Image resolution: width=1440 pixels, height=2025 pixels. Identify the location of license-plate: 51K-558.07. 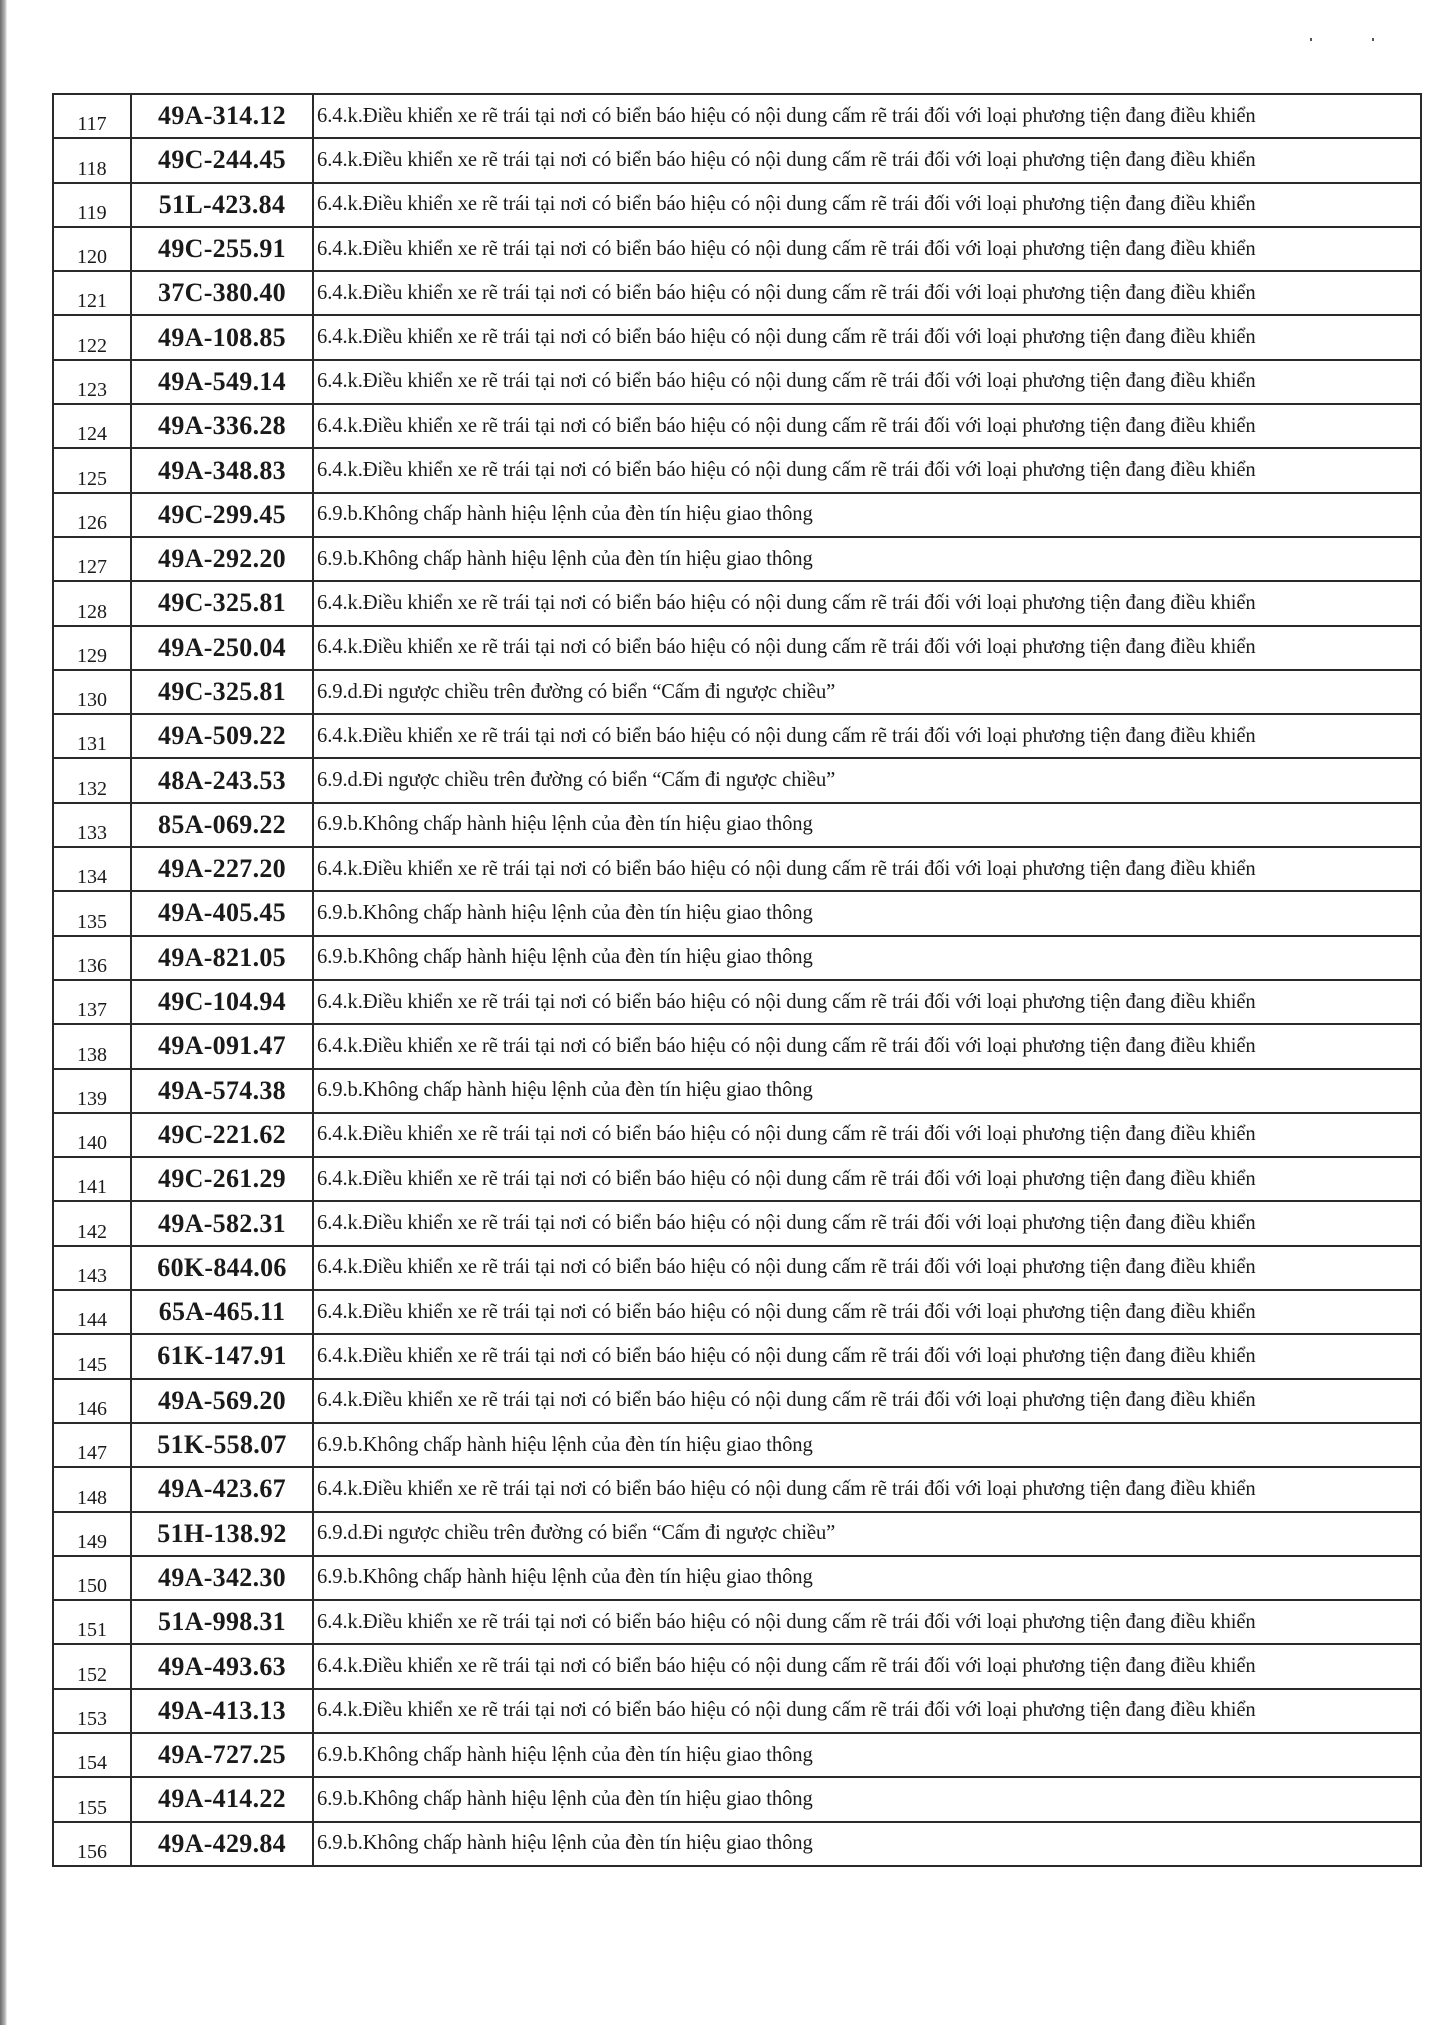
(222, 1445).